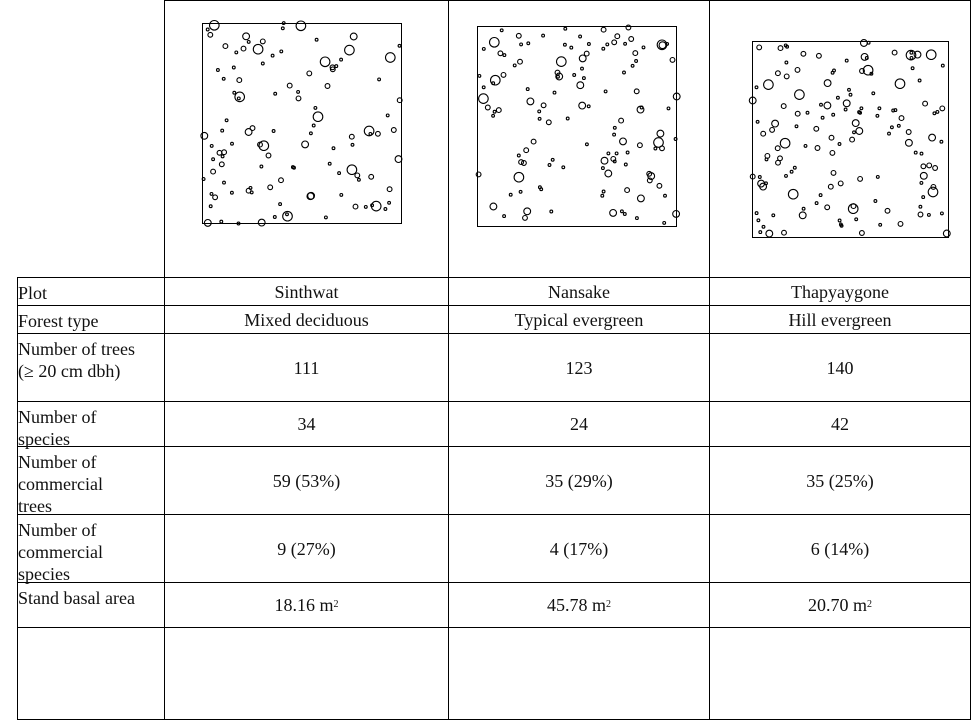 The width and height of the screenshot is (977, 720). I want to click on cell-forest-type-sinthwat: Mixed deciduous, so click(306, 319).